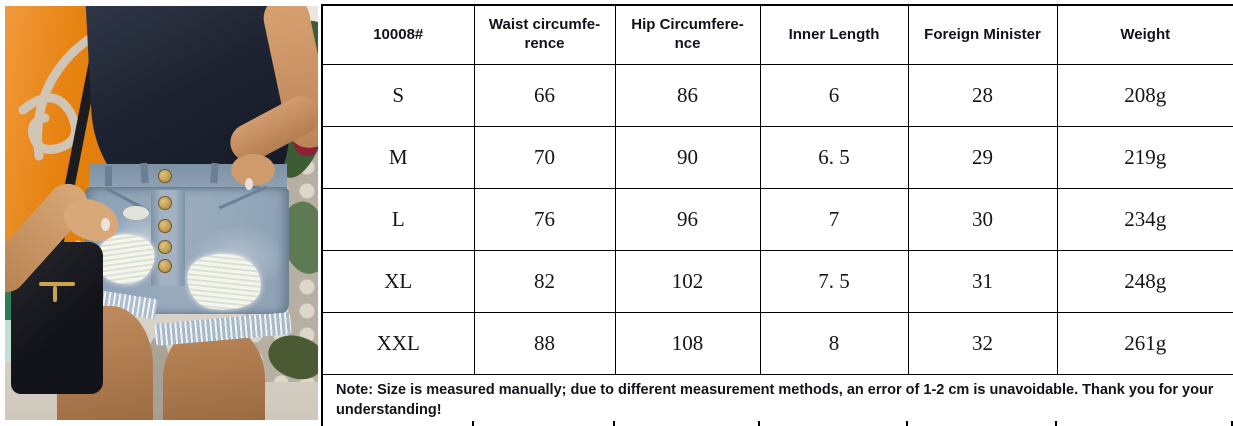 This screenshot has width=1233, height=426. Describe the element at coordinates (982, 219) in the screenshot. I see `front-rise-cell: 30` at that location.